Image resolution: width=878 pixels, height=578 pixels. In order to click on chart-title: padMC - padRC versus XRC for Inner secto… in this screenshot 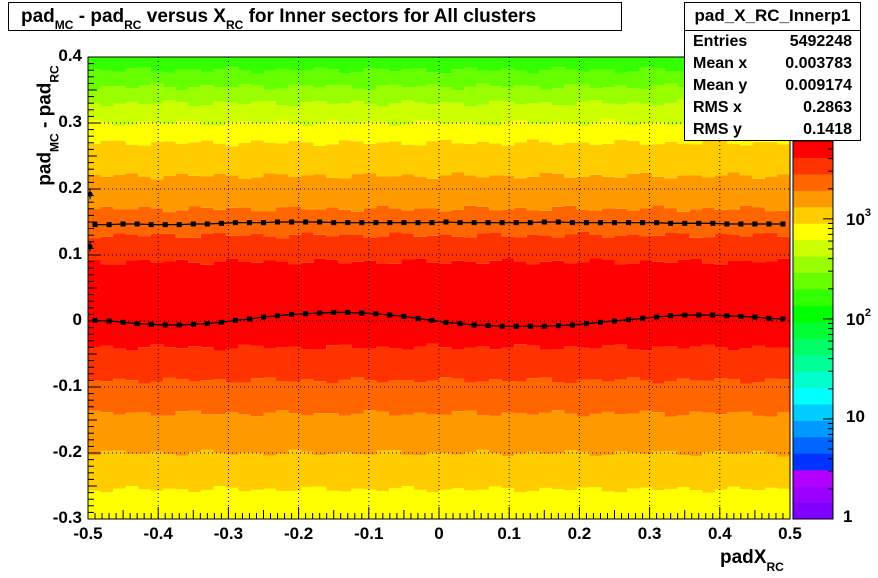, I will do `click(279, 19)`.